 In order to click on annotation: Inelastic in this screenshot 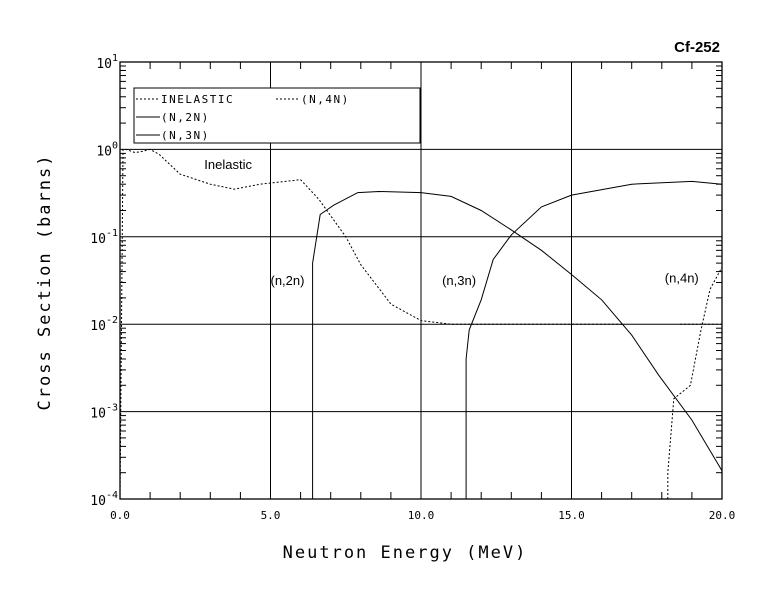, I will do `click(228, 164)`.